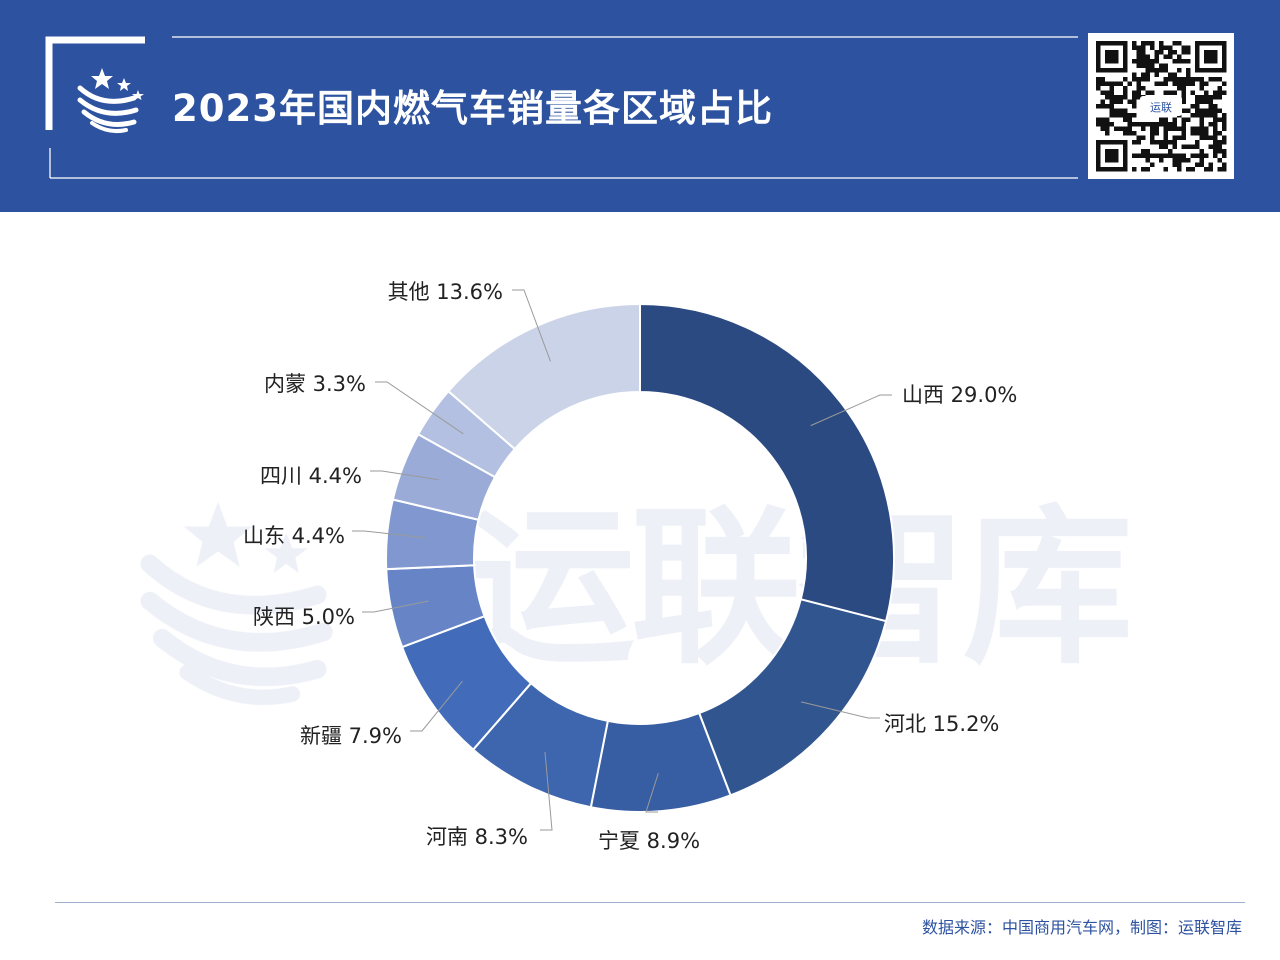 This screenshot has width=1280, height=960. What do you see at coordinates (650, 902) in the screenshot?
I see `footer-divider` at bounding box center [650, 902].